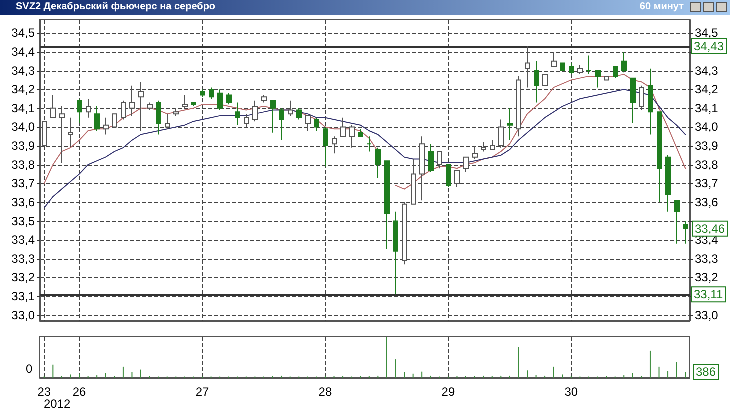  What do you see at coordinates (24, 277) in the screenshot?
I see `y-tick-label: 33,2` at bounding box center [24, 277].